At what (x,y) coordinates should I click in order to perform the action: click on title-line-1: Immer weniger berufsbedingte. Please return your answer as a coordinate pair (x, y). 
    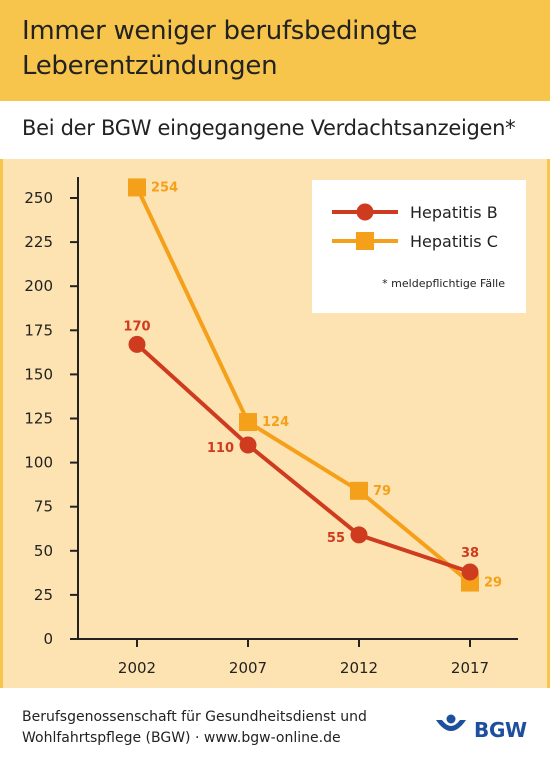
    Looking at the image, I should click on (220, 31).